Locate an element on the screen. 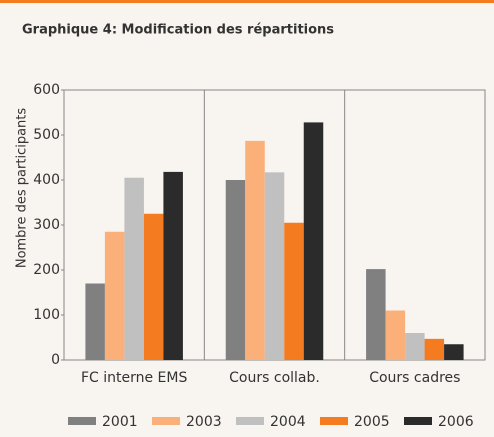 The height and width of the screenshot is (437, 494). y-tick-label: 0 is located at coordinates (55, 360).